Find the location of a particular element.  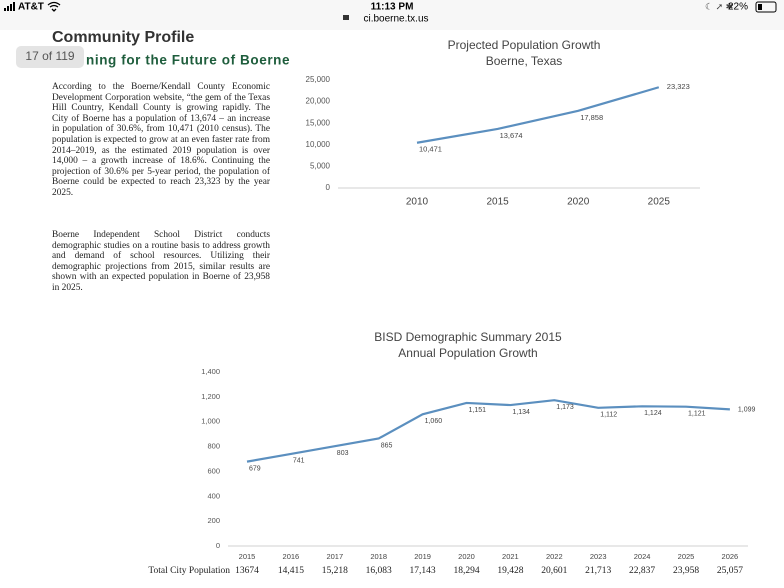

x-tick-label: 2018 is located at coordinates (378, 556).